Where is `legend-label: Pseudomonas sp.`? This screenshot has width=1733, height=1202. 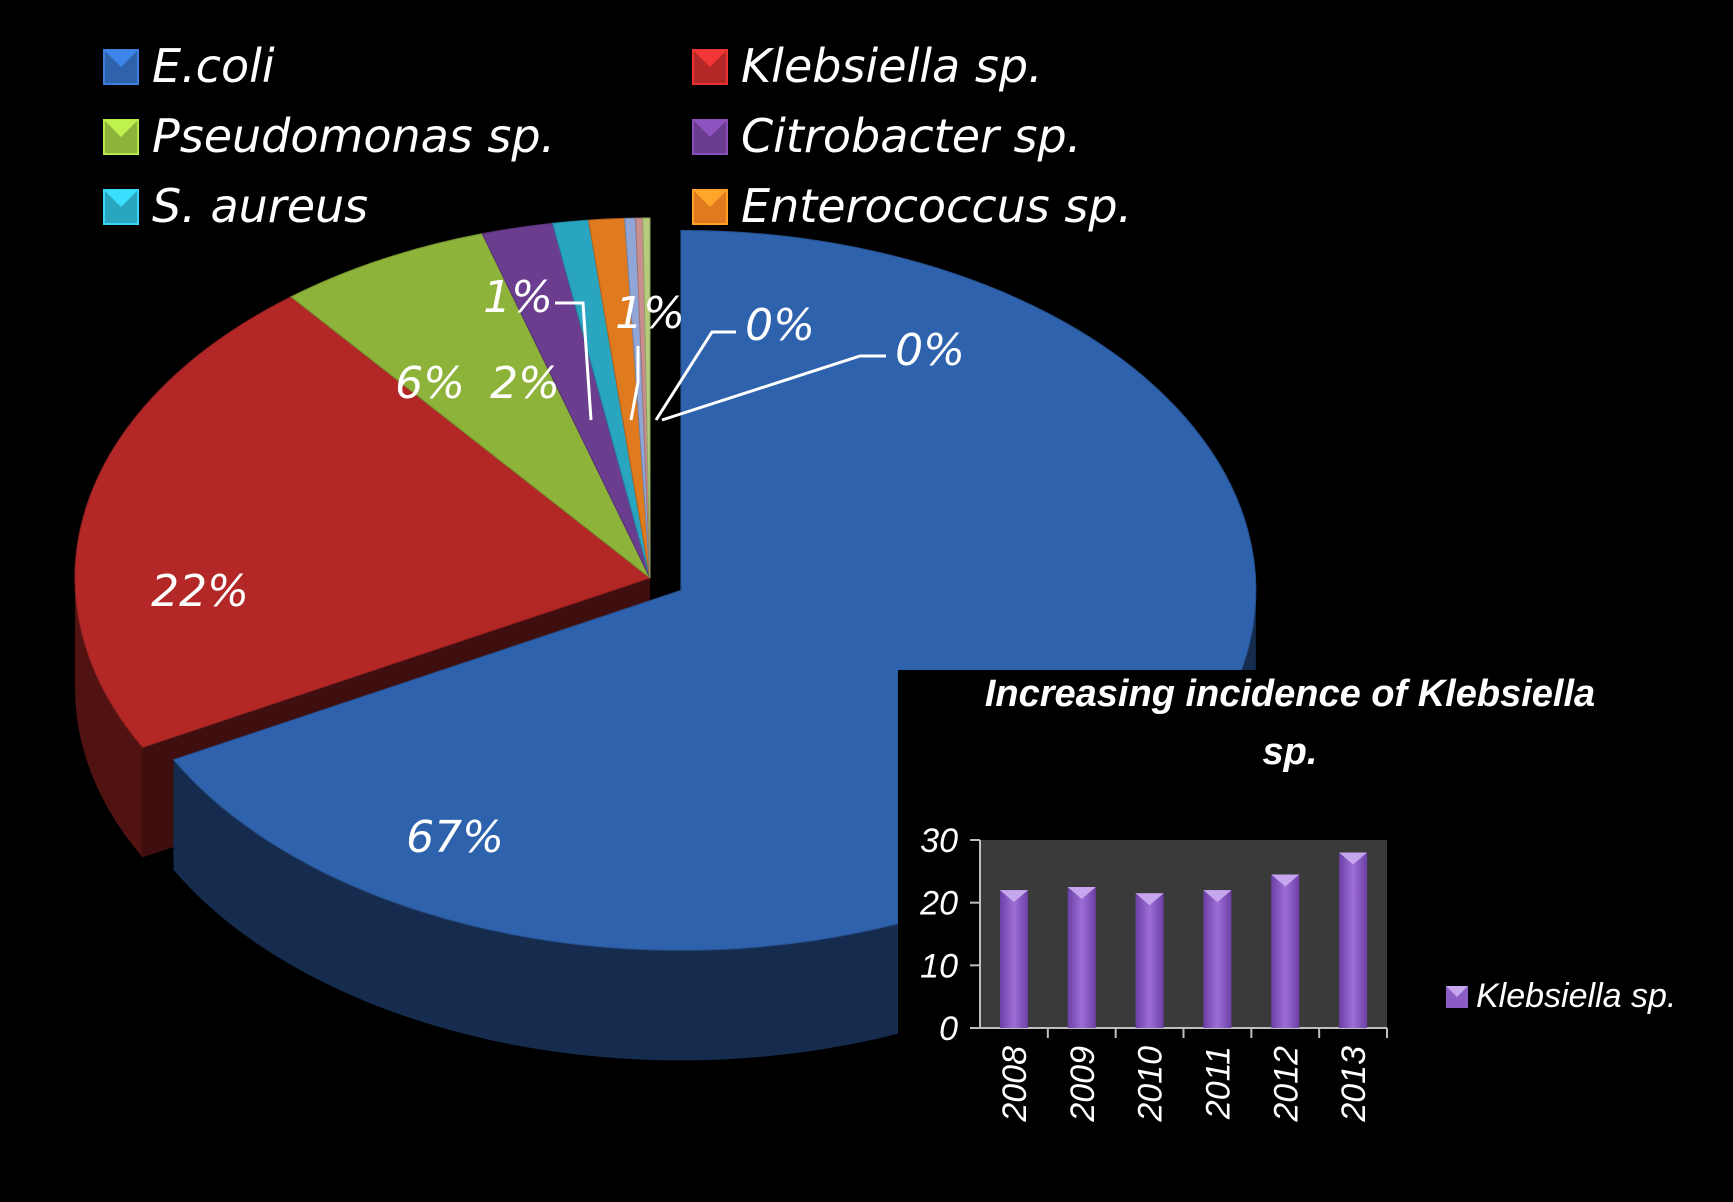 legend-label: Pseudomonas sp. is located at coordinates (353, 136).